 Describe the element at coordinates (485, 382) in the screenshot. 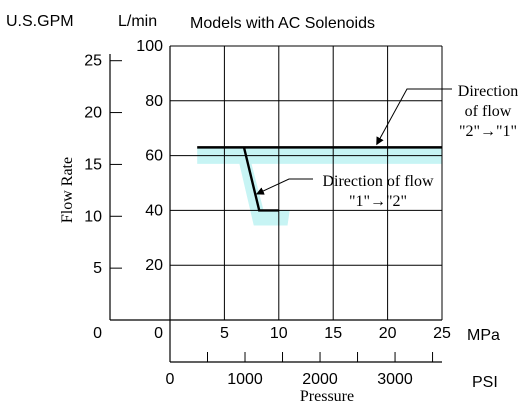

I see `x-unit-secondary: PSI` at that location.